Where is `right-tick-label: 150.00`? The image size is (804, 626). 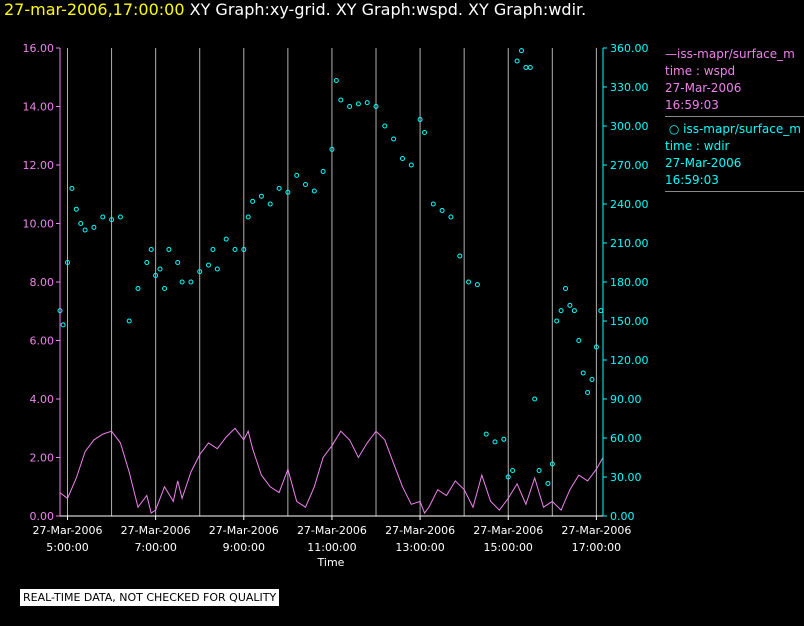
right-tick-label: 150.00 is located at coordinates (629, 321).